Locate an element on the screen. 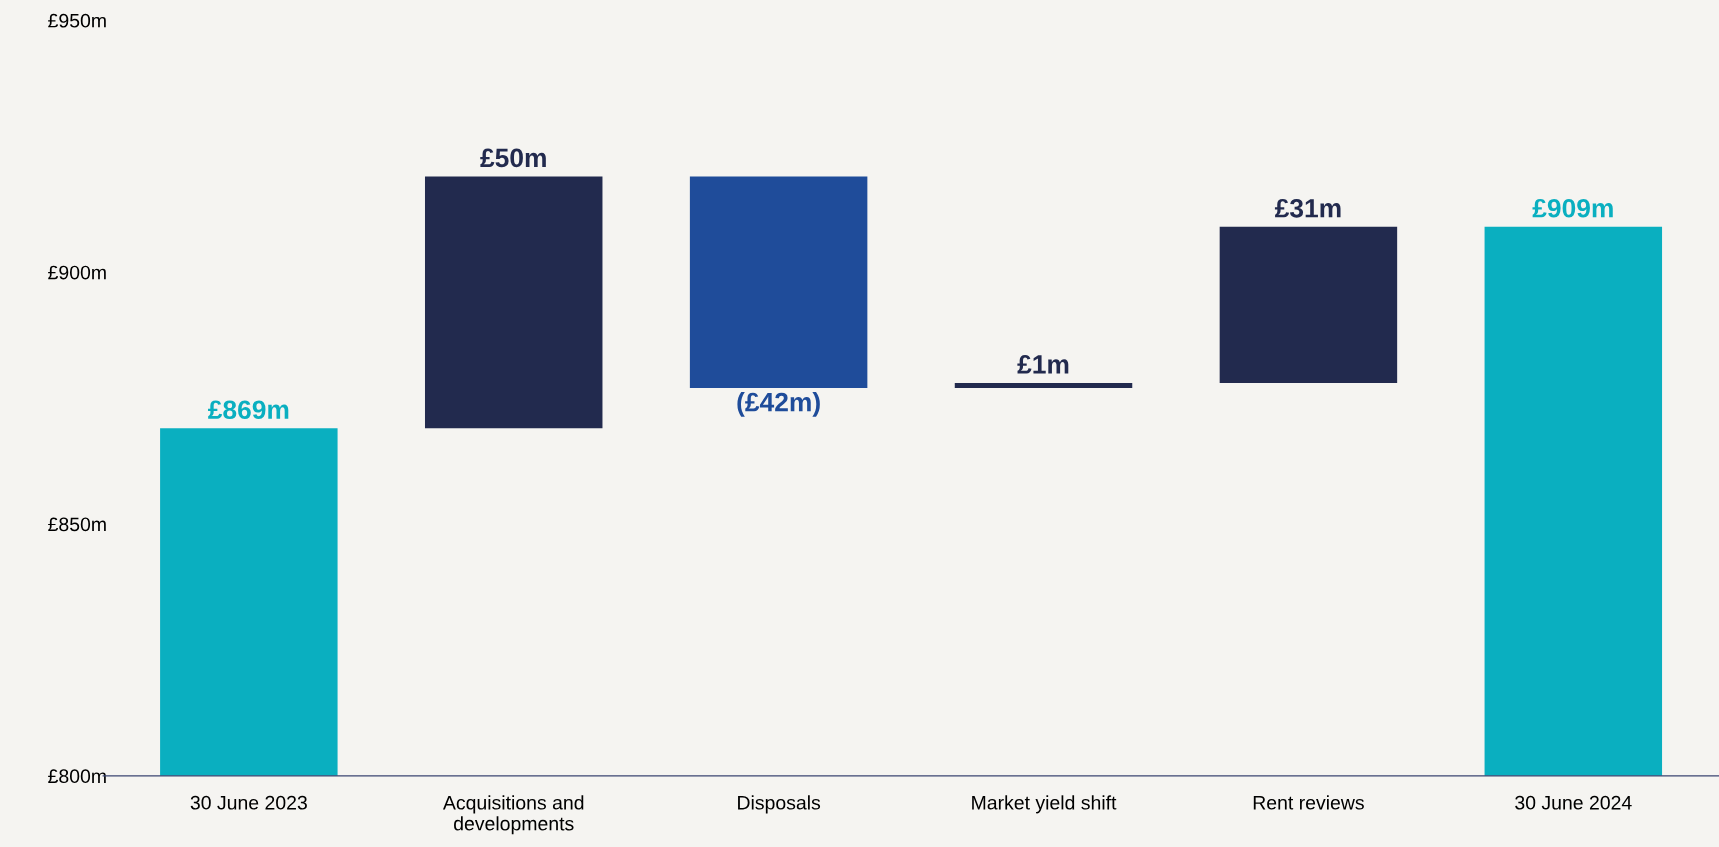 Image resolution: width=1719 pixels, height=847 pixels. data-label: £869m is located at coordinates (248, 410).